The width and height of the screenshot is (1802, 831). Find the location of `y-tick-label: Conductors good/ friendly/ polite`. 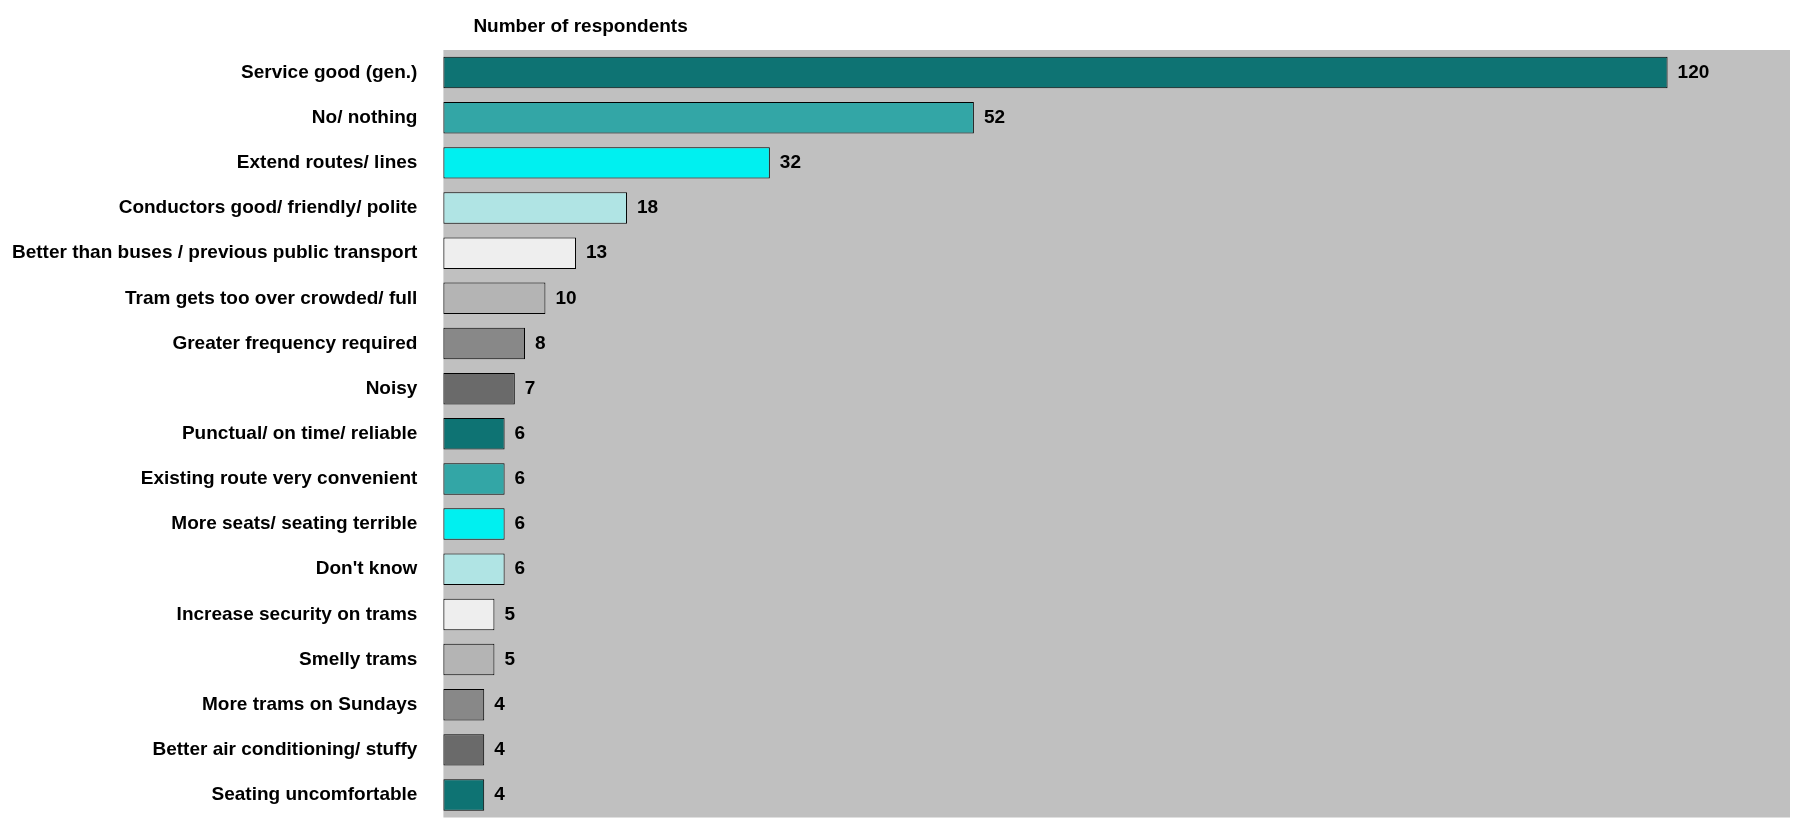

y-tick-label: Conductors good/ friendly/ polite is located at coordinates (268, 207).